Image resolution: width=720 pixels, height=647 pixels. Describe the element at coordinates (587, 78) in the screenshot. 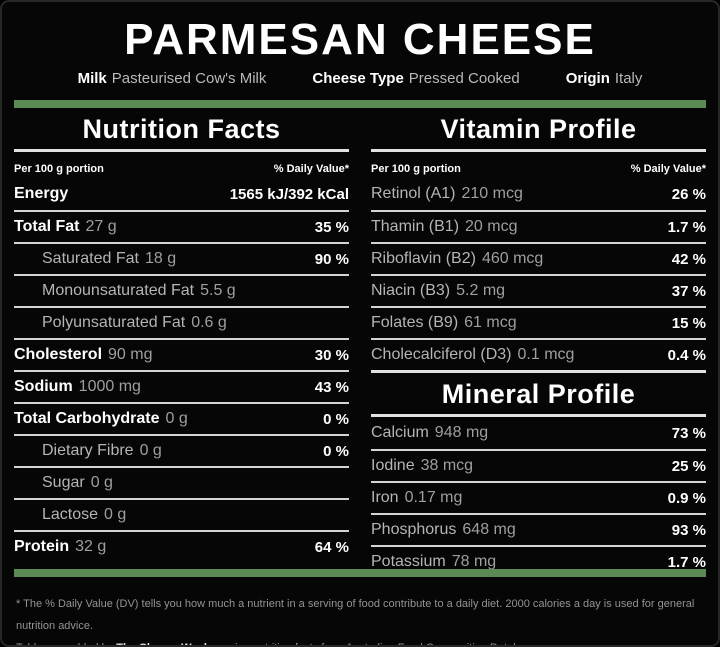

I see `attribute-label: Origin` at that location.